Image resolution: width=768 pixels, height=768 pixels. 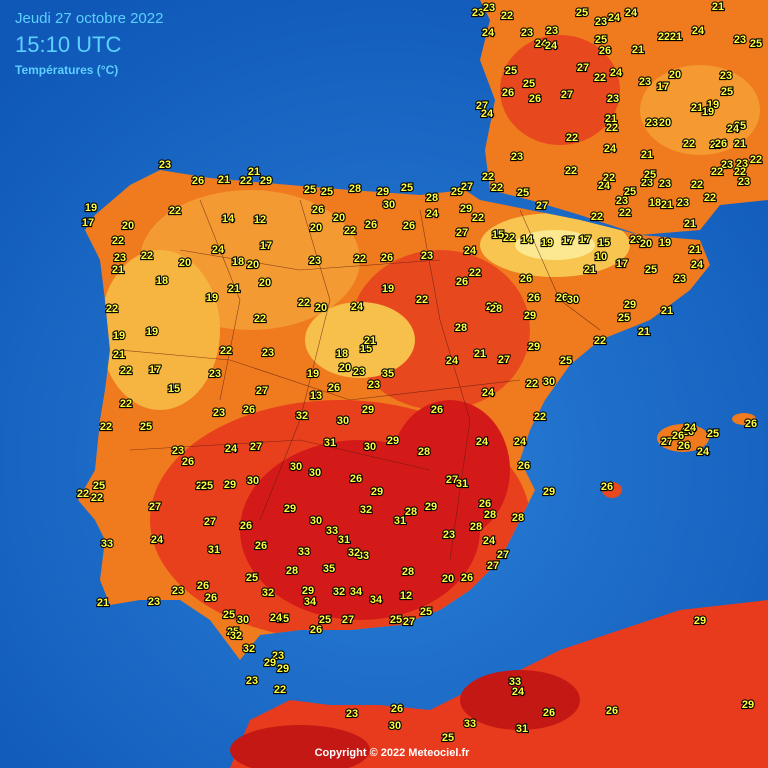 What do you see at coordinates (310, 602) in the screenshot?
I see `temperature: 34` at bounding box center [310, 602].